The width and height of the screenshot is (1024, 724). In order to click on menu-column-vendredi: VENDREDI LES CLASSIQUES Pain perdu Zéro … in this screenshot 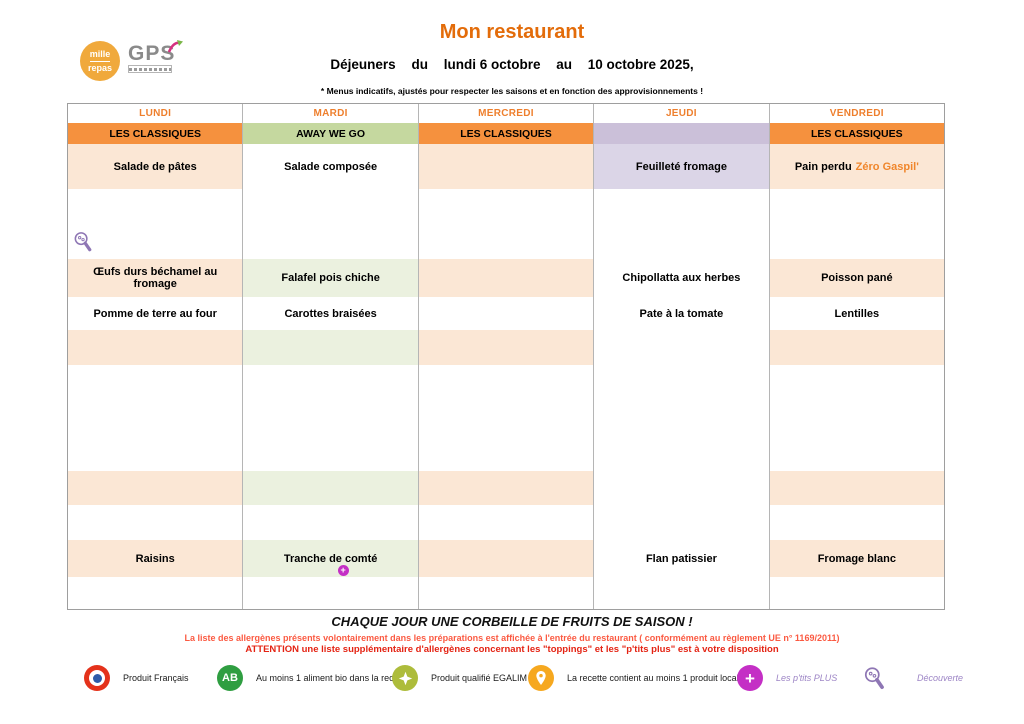, I will do `click(857, 356)`.